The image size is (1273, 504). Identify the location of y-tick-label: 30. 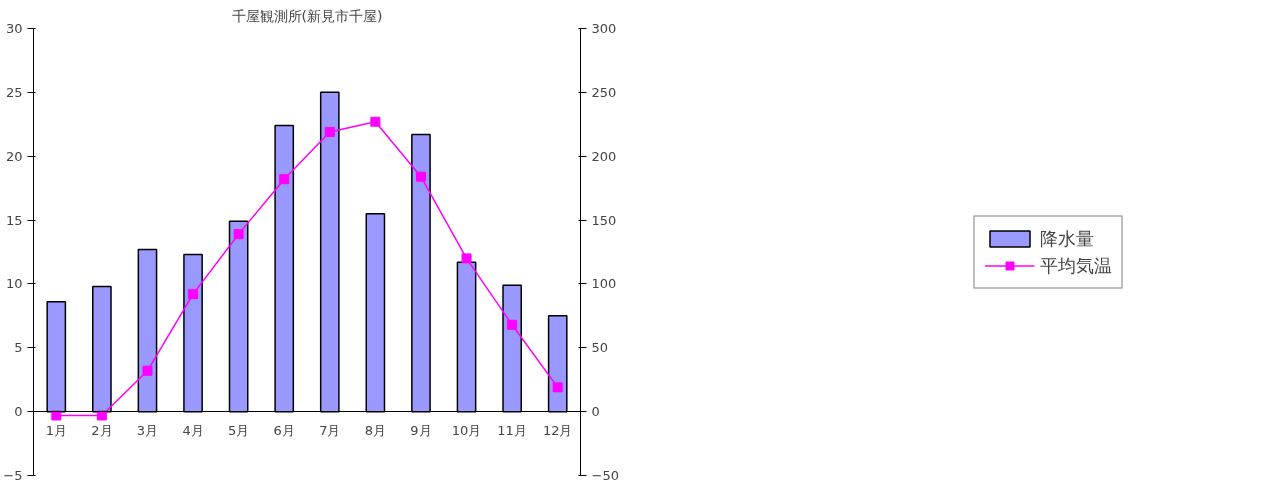
(14, 28).